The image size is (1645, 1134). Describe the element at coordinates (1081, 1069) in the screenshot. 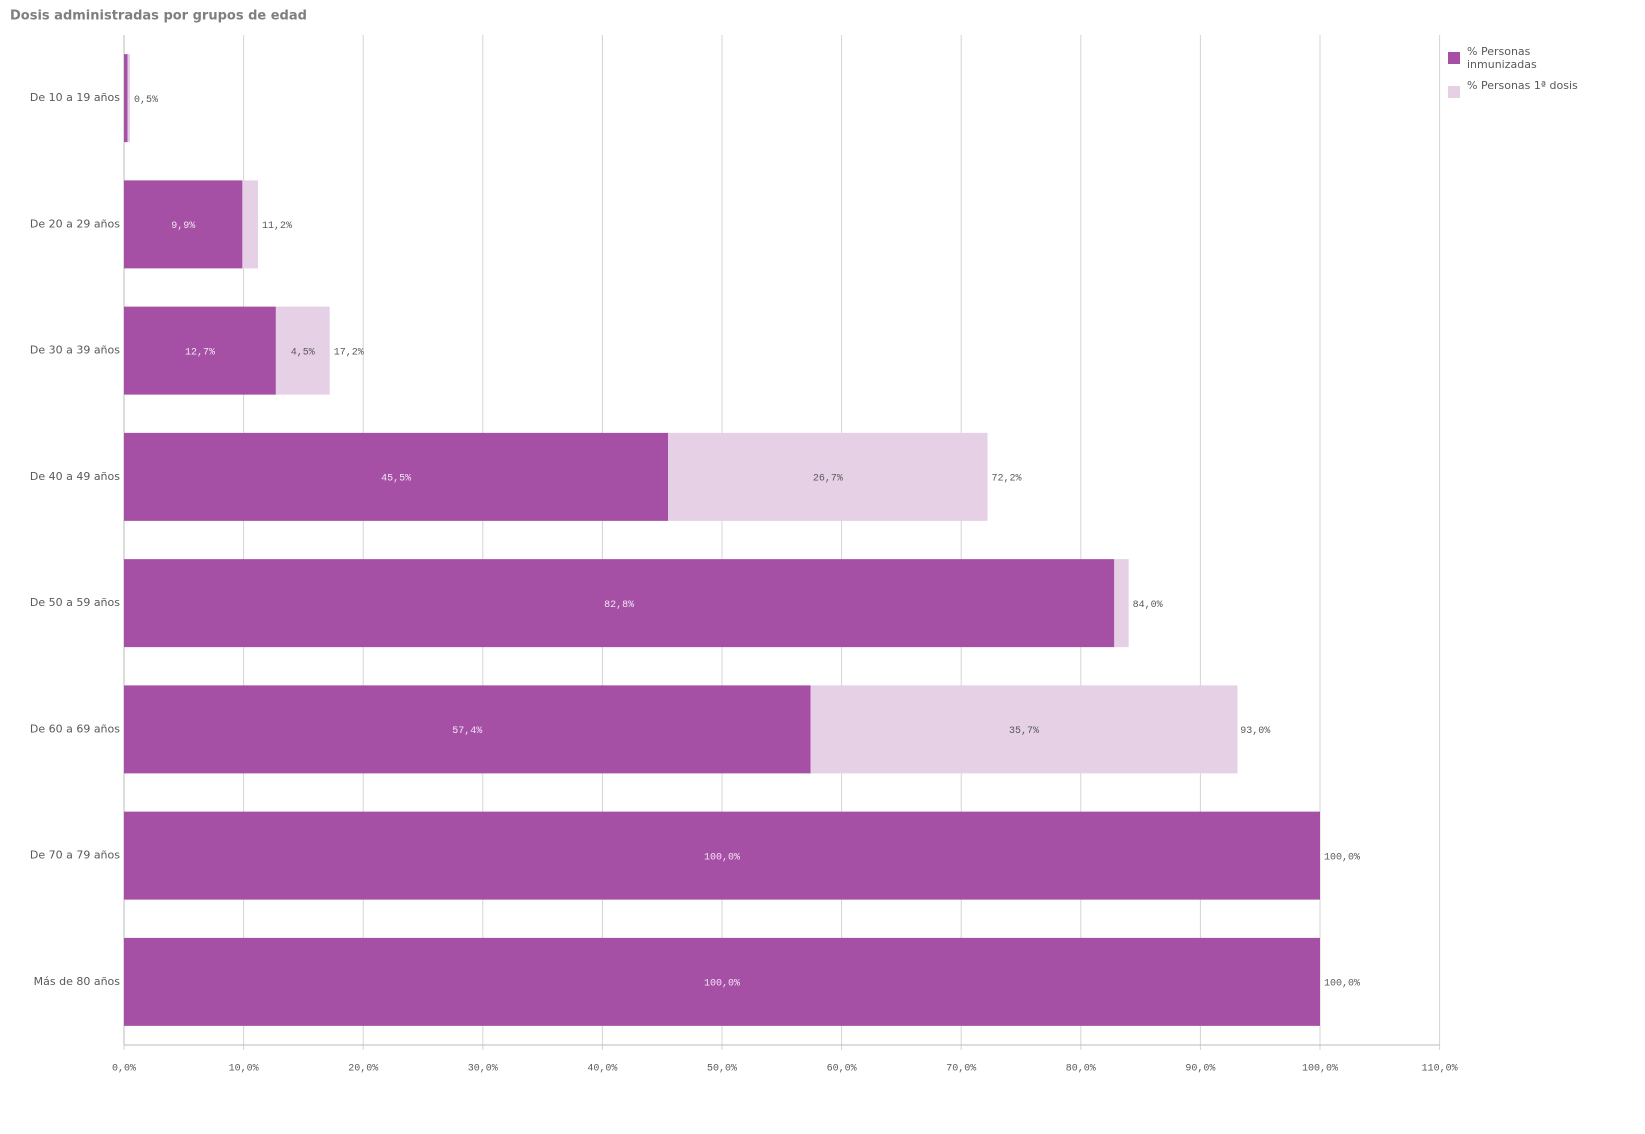

I see `x-tick-label: 80,0%` at that location.